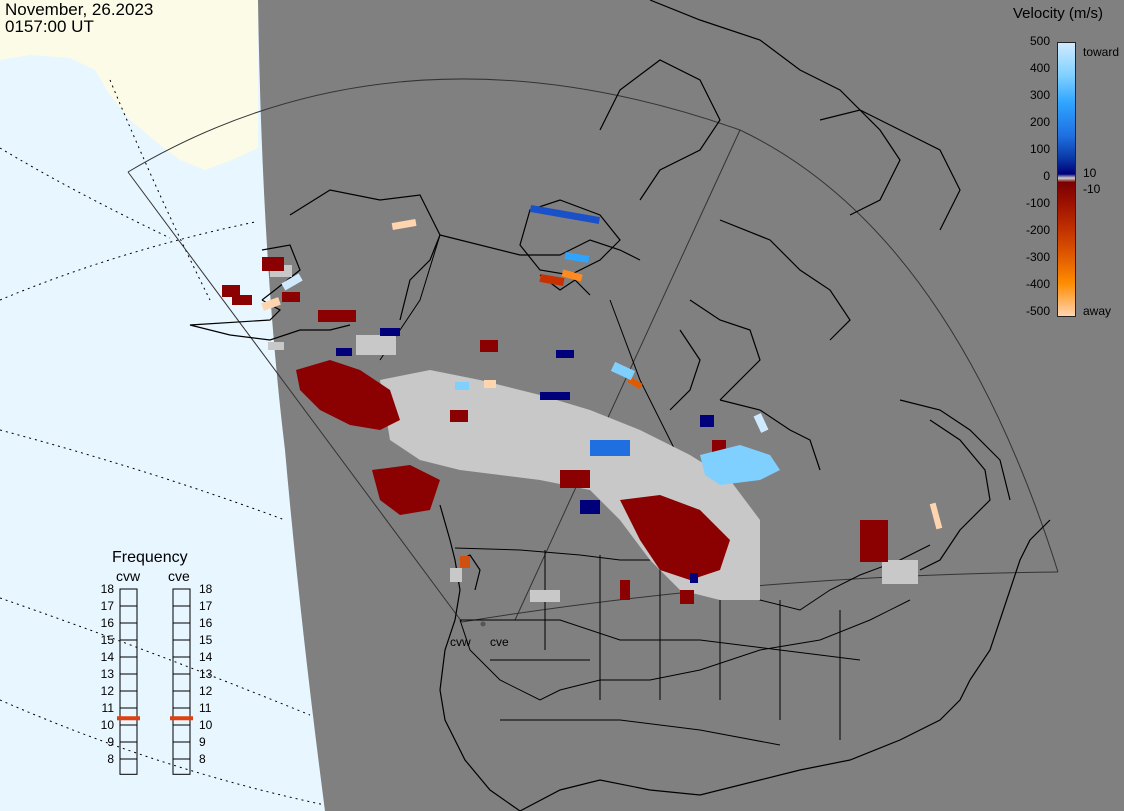 Image resolution: width=1124 pixels, height=811 pixels. What do you see at coordinates (1039, 122) in the screenshot?
I see `velocity-tick: 200` at bounding box center [1039, 122].